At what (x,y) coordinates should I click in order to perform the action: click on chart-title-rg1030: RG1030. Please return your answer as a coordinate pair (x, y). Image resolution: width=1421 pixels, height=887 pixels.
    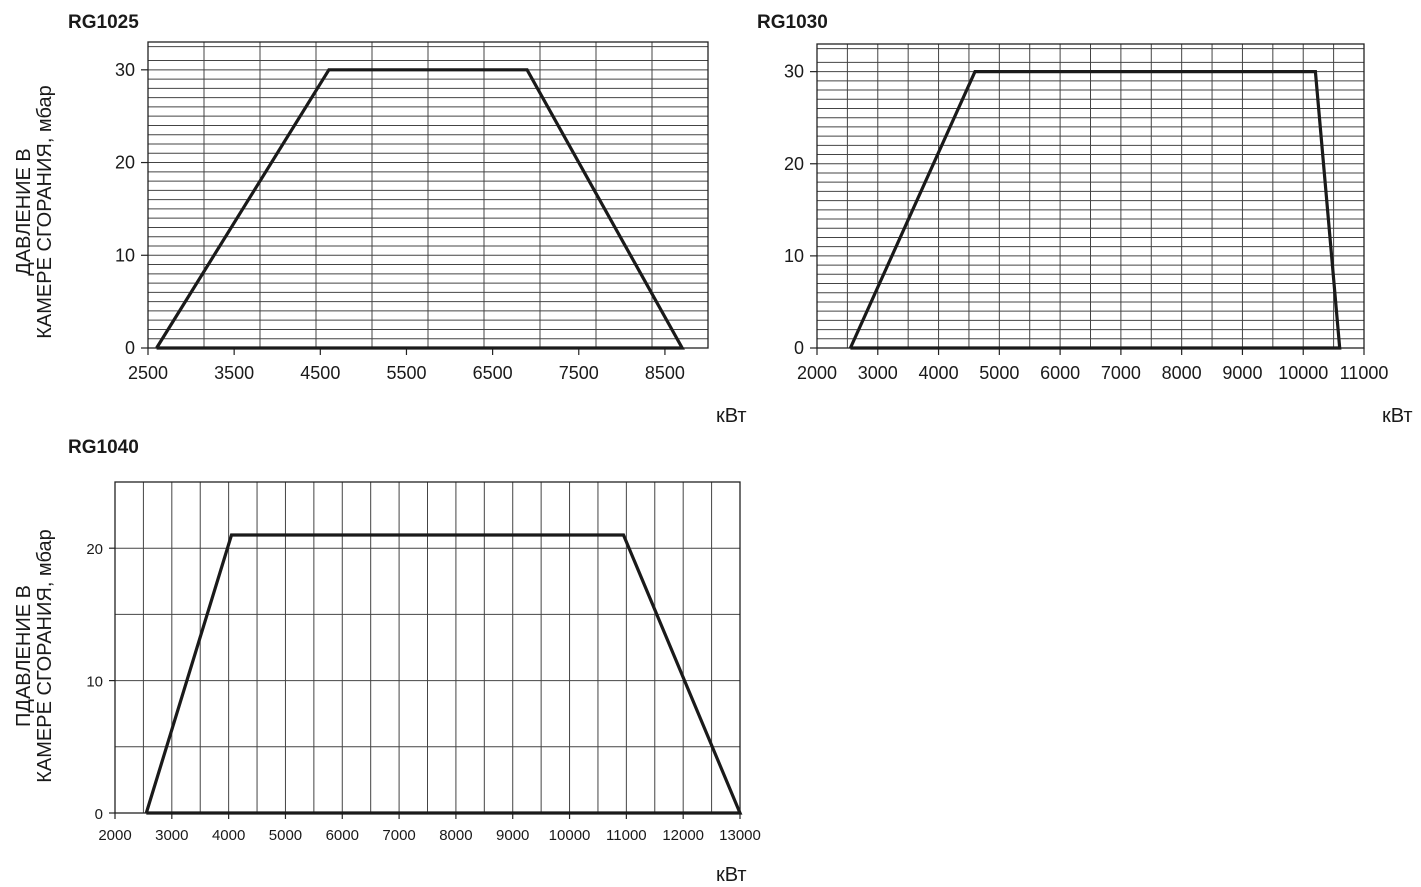
    Looking at the image, I should click on (792, 22).